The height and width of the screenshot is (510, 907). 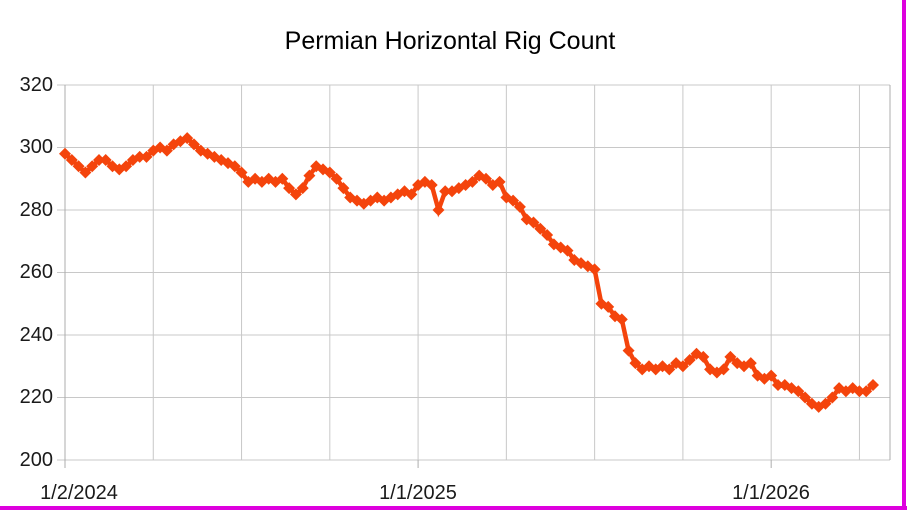 What do you see at coordinates (36, 397) in the screenshot?
I see `y-tick-label-220: 220` at bounding box center [36, 397].